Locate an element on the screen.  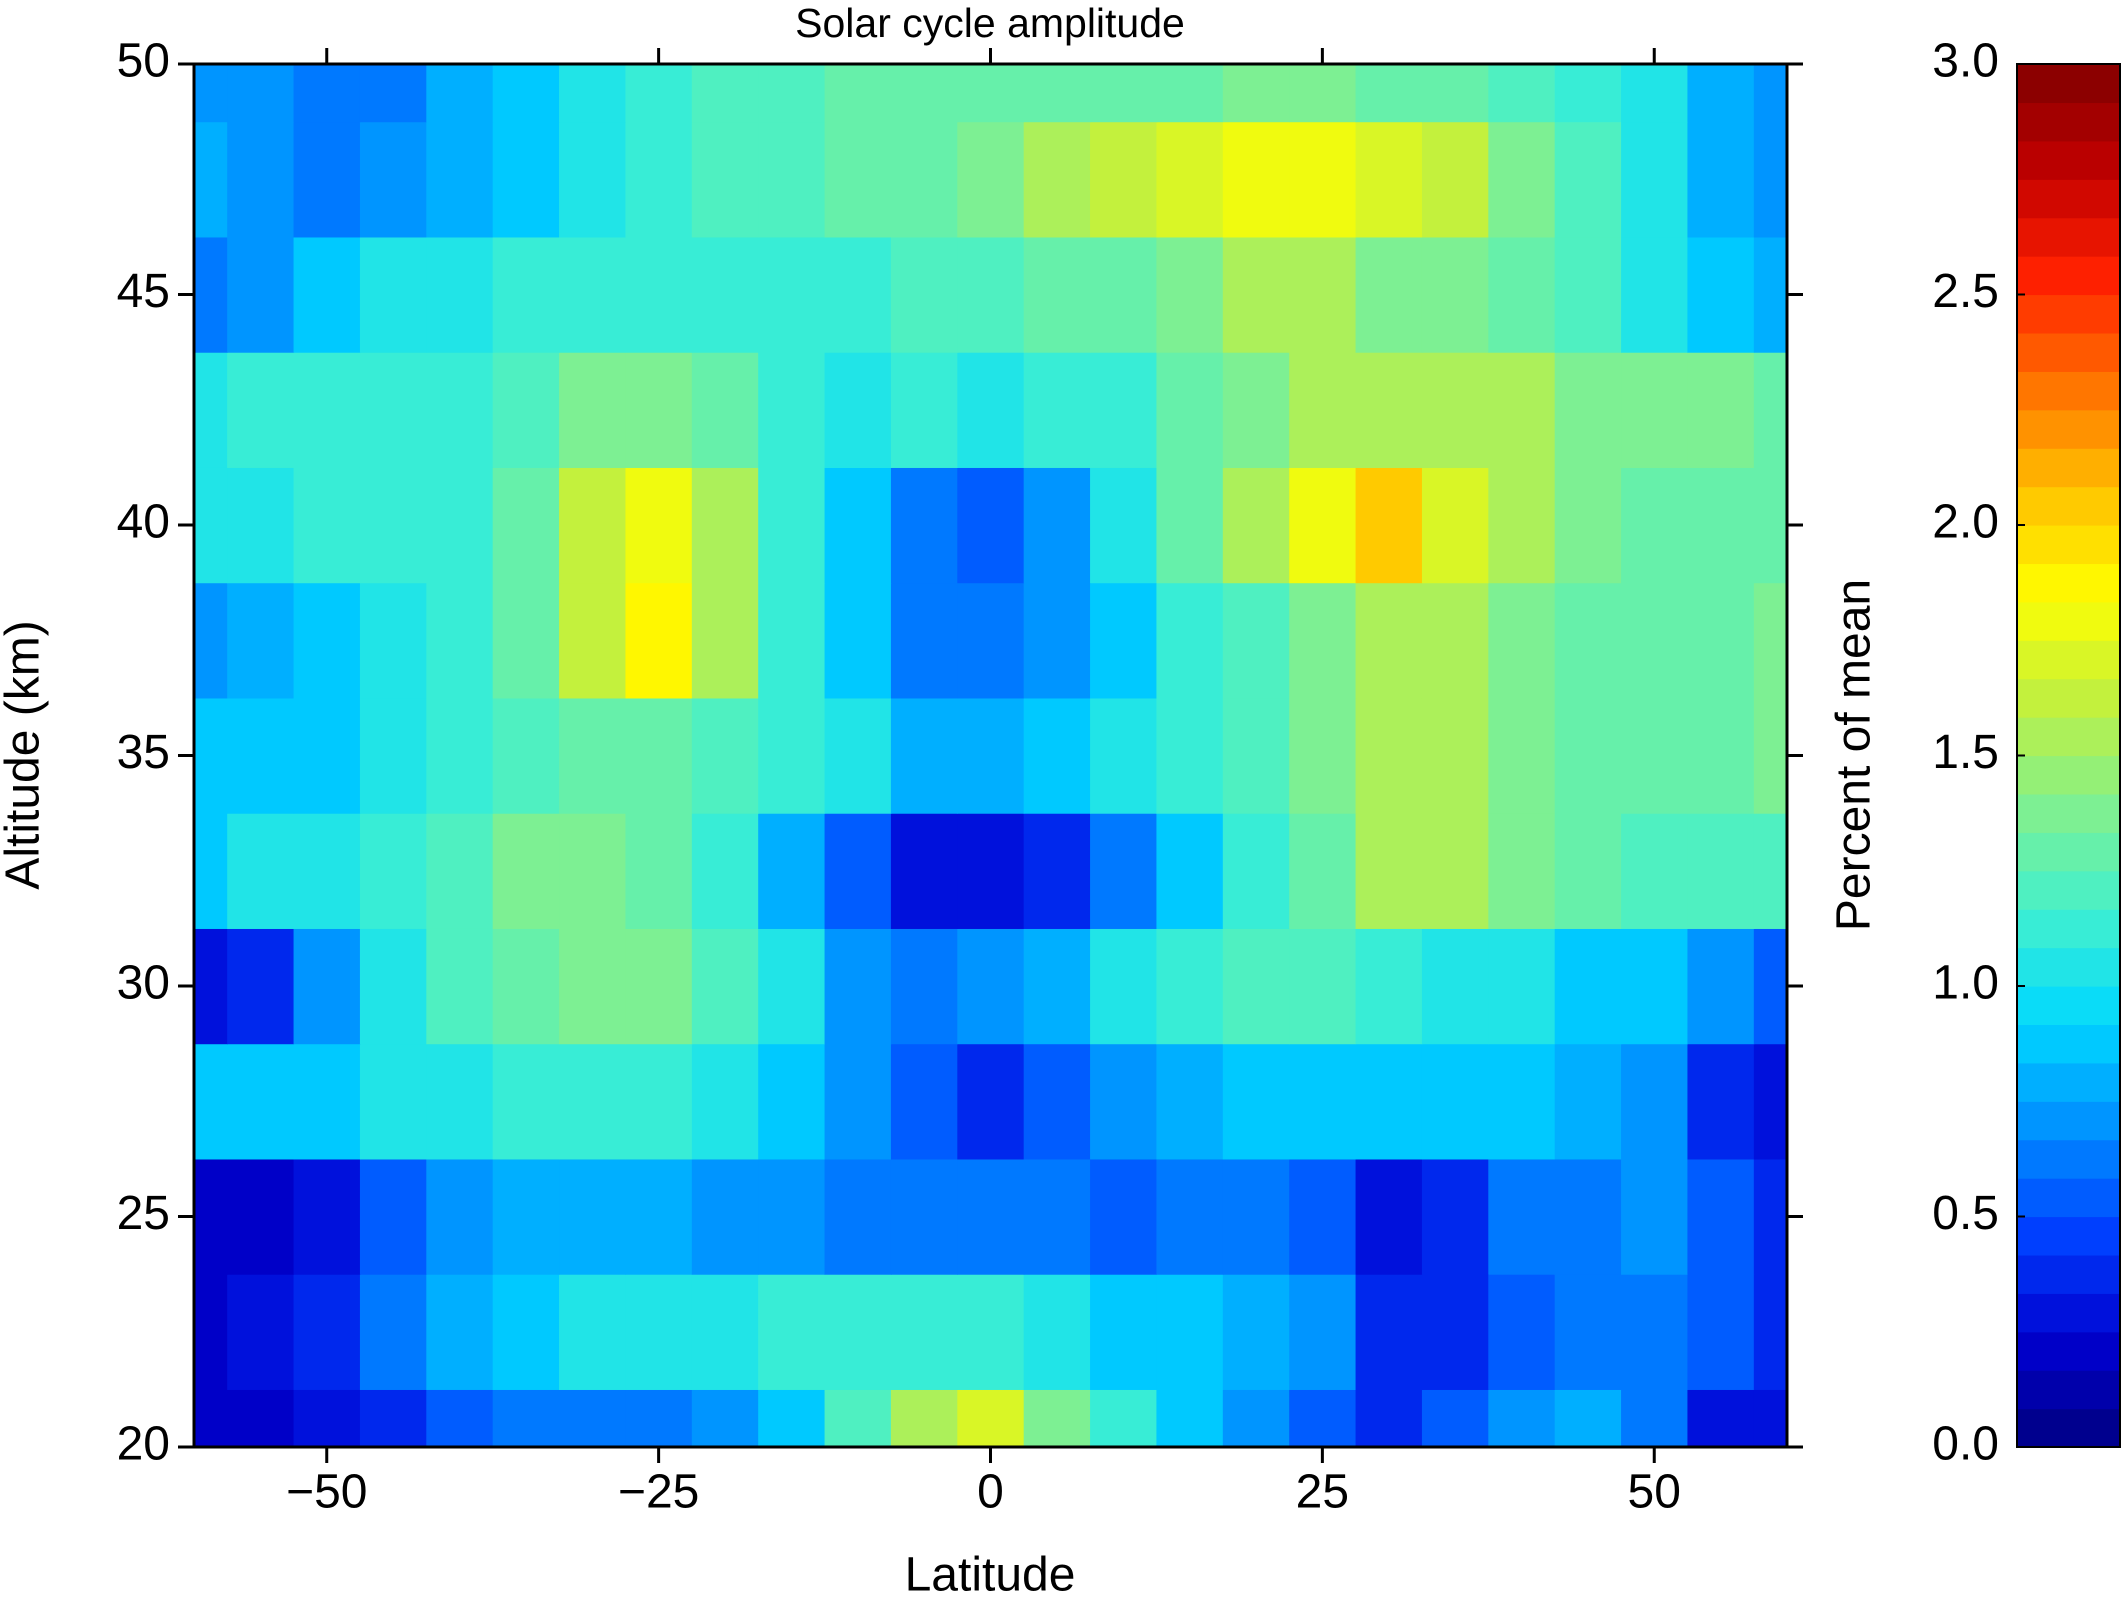
x-axis-label: Latitude is located at coordinates (990, 1575).